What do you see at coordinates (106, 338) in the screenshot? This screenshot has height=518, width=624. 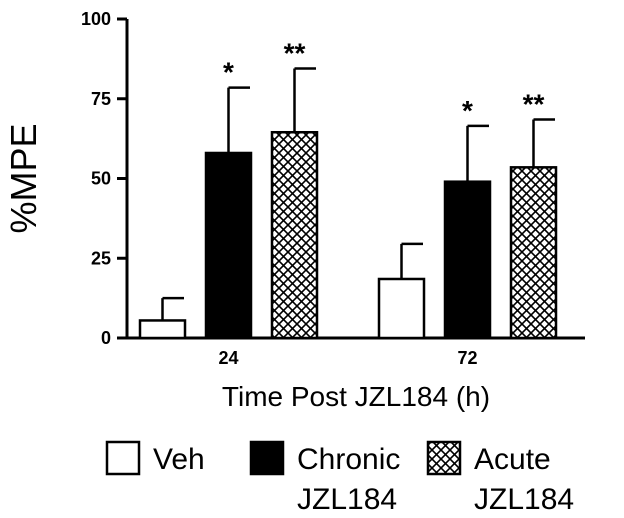 I see `y-tick-label: 0` at bounding box center [106, 338].